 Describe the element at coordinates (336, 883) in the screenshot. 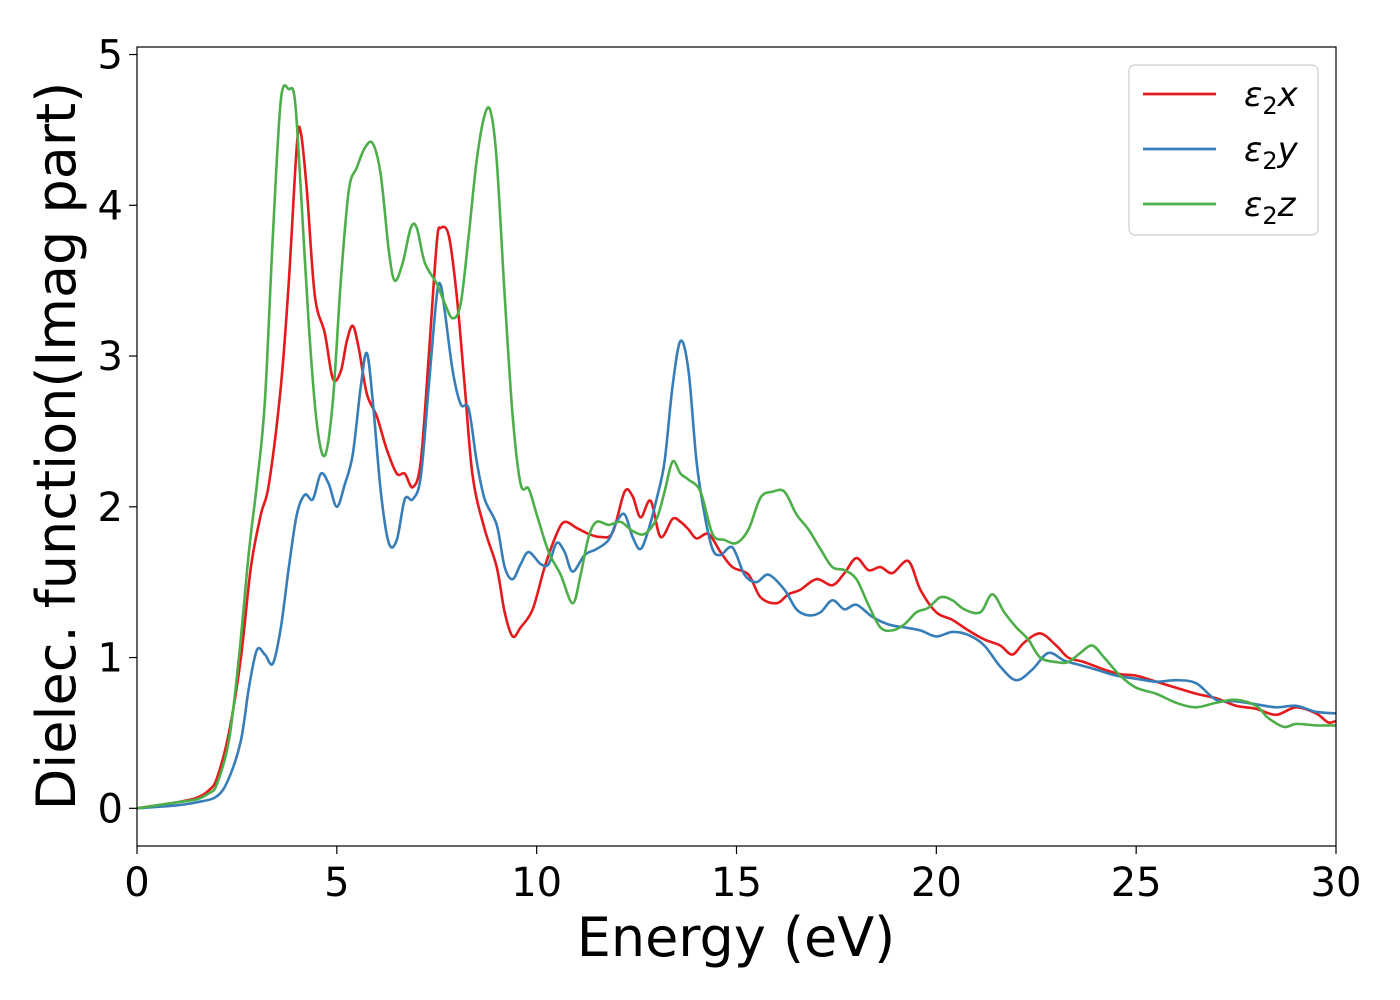

I see `x-tick-label: 5` at that location.